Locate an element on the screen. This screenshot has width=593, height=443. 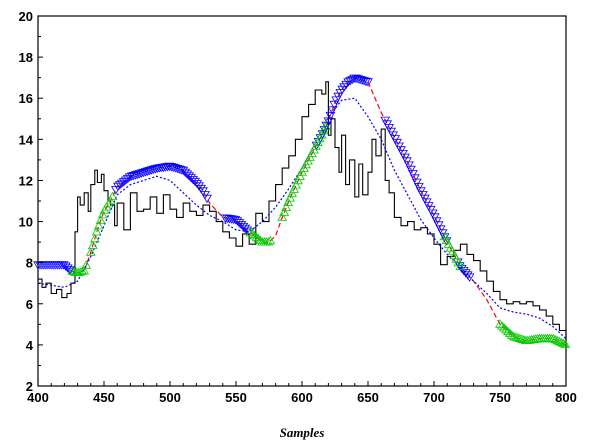
y-tick-label-2: 2 is located at coordinates (29, 386).